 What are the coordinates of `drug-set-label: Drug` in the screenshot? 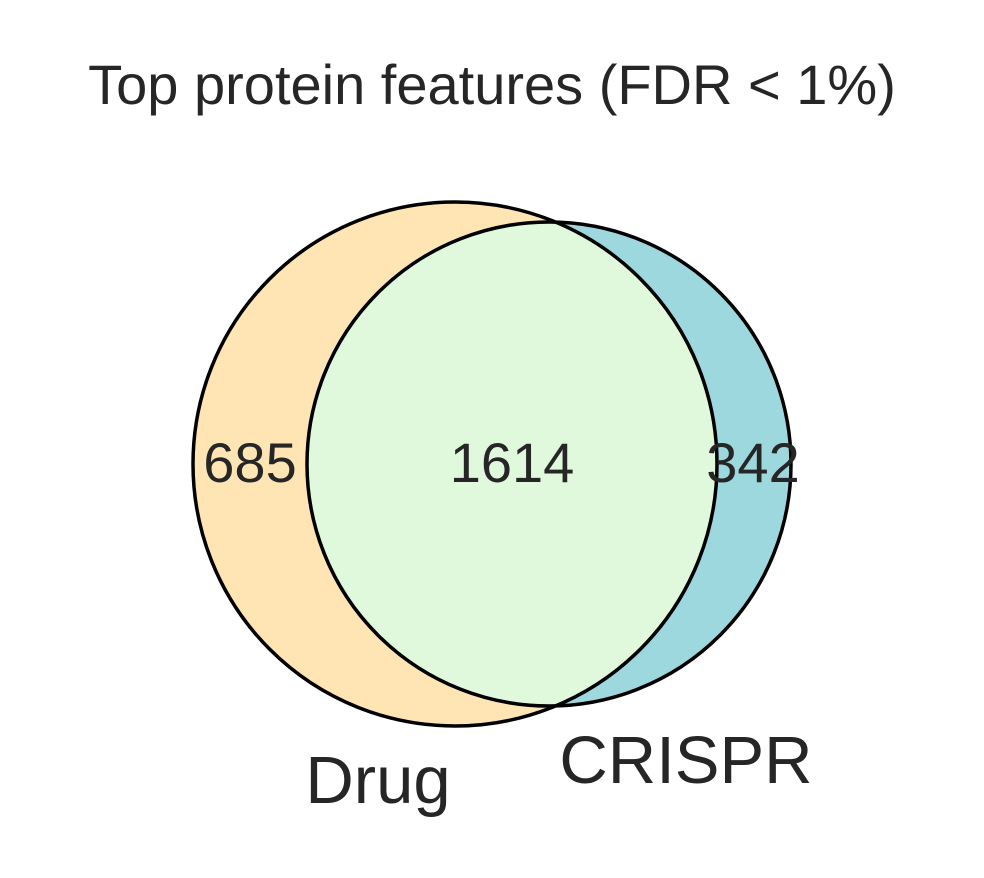 It's located at (377, 780).